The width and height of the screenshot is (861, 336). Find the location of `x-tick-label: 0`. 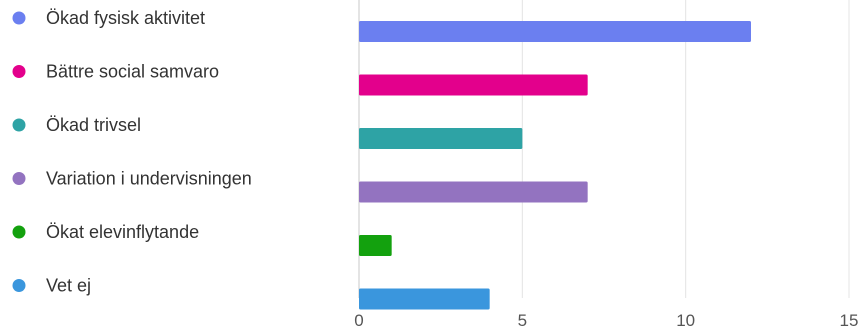

x-tick-label: 0 is located at coordinates (358, 320).